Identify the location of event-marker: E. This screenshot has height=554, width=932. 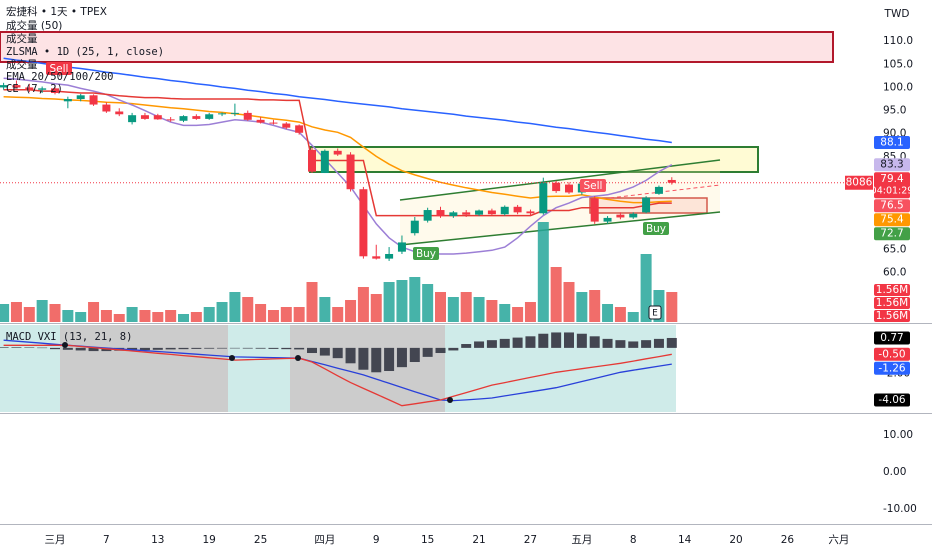
(655, 314).